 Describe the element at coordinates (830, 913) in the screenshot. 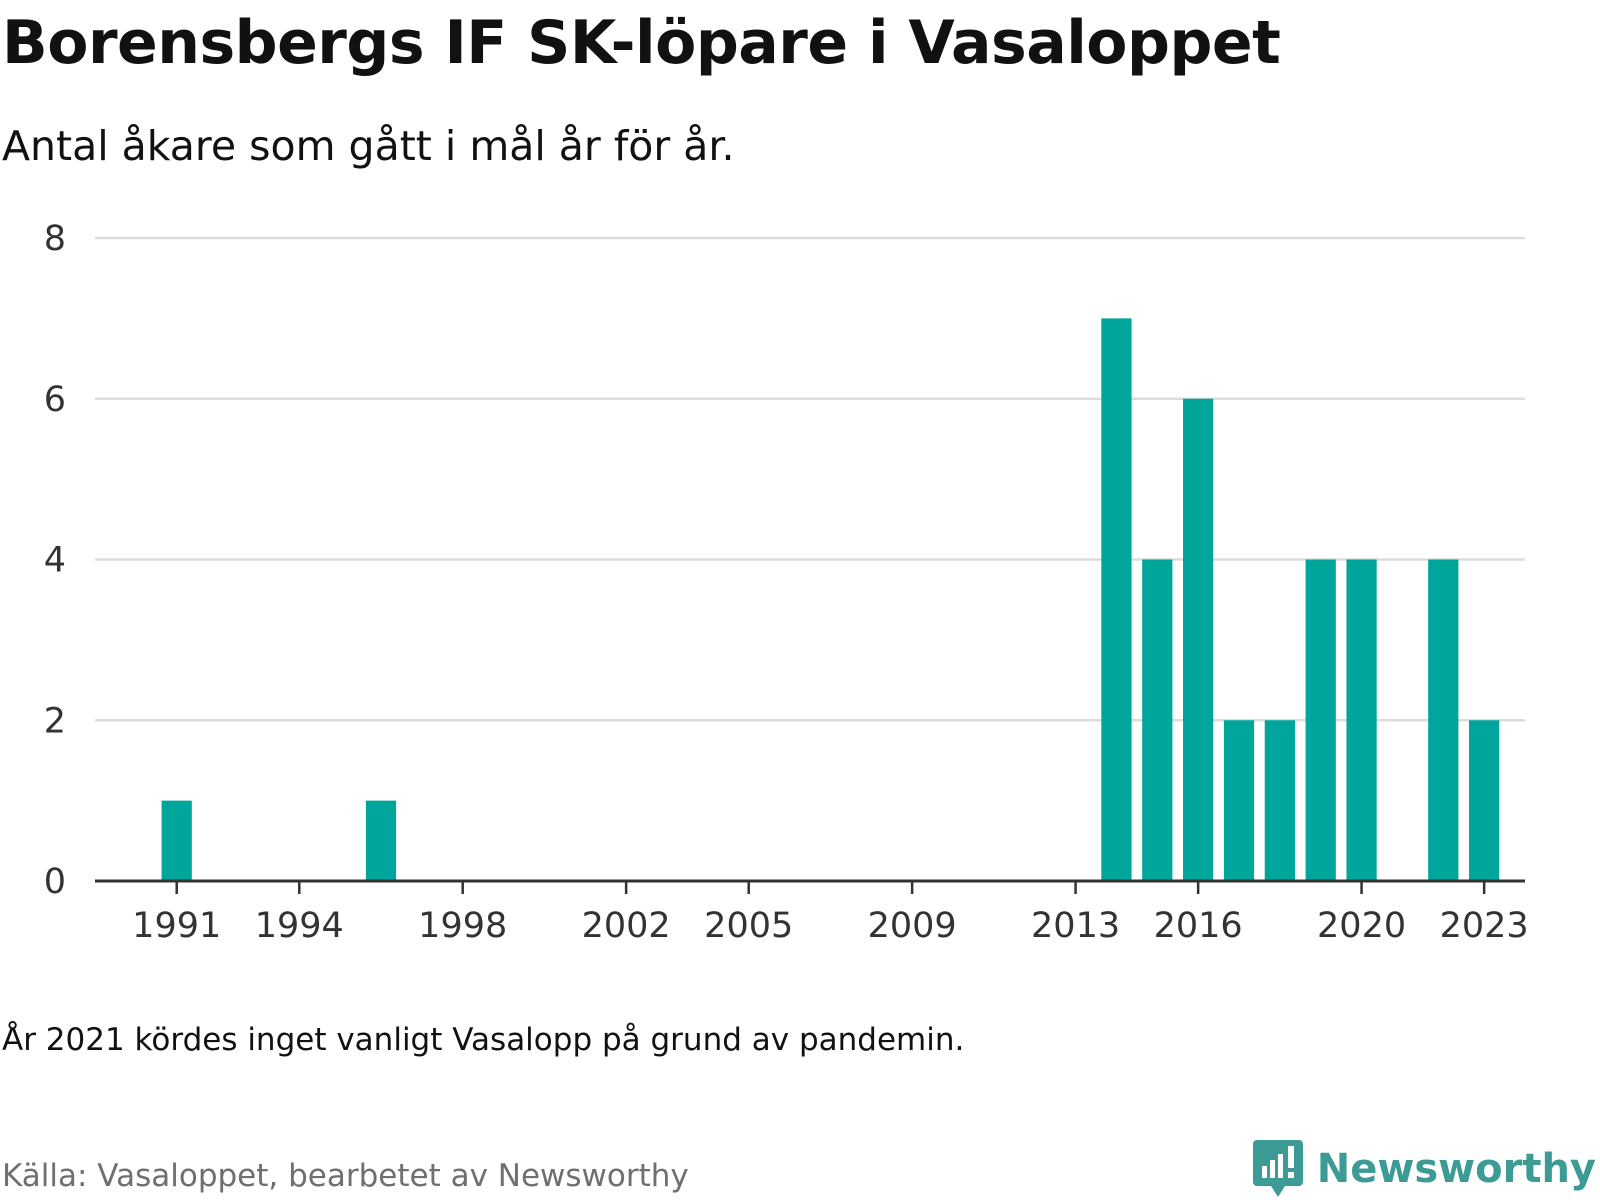

I see `x-axis-ticks: 1991 1994 1998 2002 2005 2009 2013 2016 2020 2023` at that location.